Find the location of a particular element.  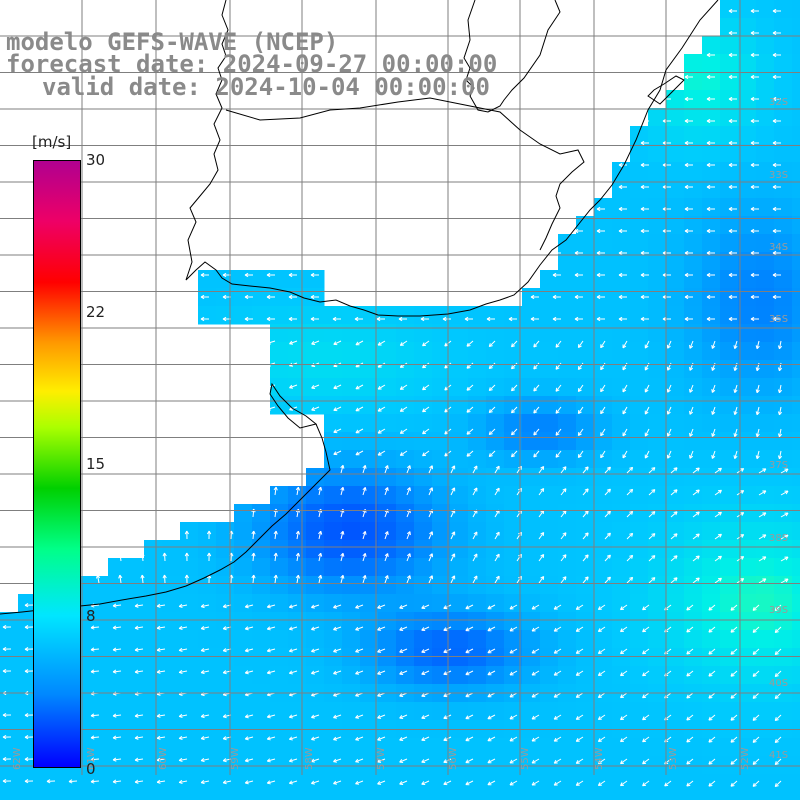

coastline-bay is located at coordinates (293, 405).